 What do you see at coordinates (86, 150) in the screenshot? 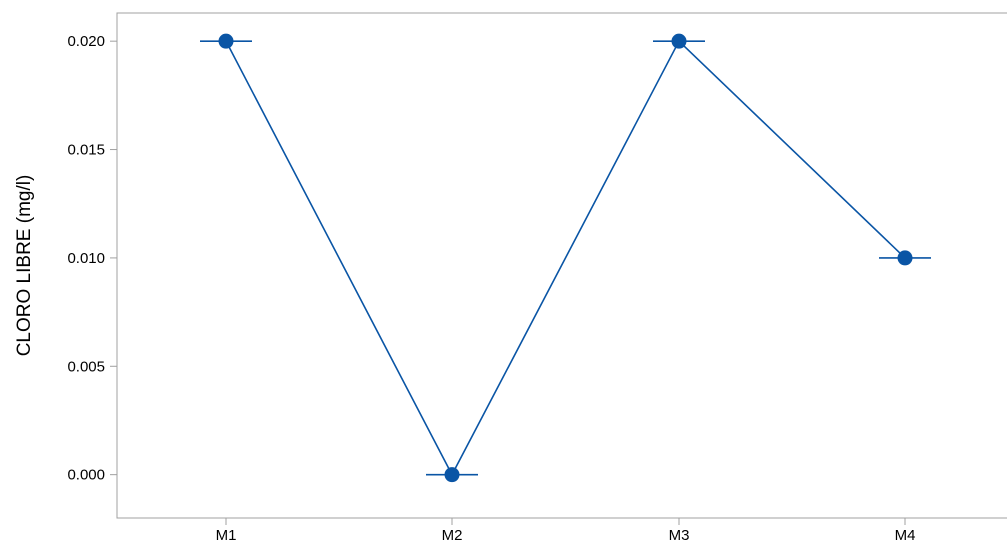
I see `y-tick-label: 0.015` at bounding box center [86, 150].